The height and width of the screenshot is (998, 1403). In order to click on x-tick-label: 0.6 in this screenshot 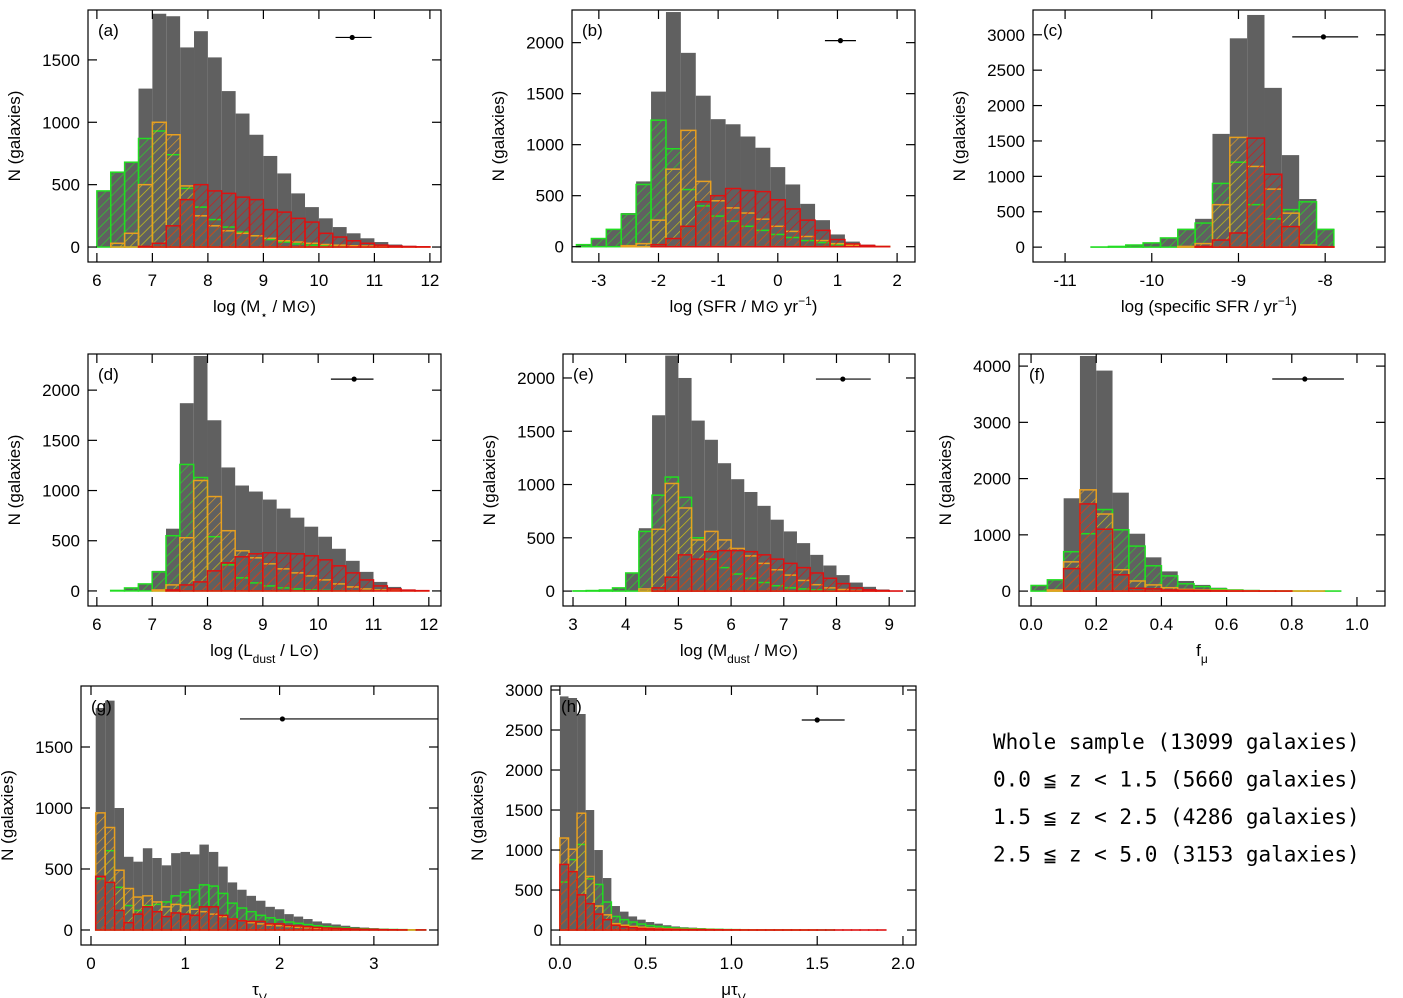, I will do `click(1227, 624)`.